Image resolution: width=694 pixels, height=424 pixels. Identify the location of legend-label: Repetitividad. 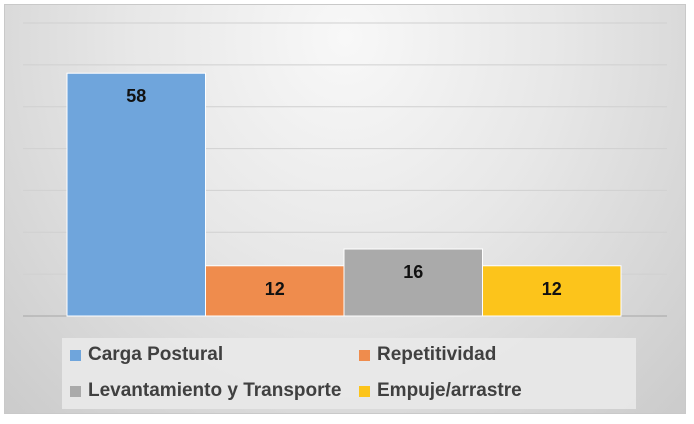
(437, 354).